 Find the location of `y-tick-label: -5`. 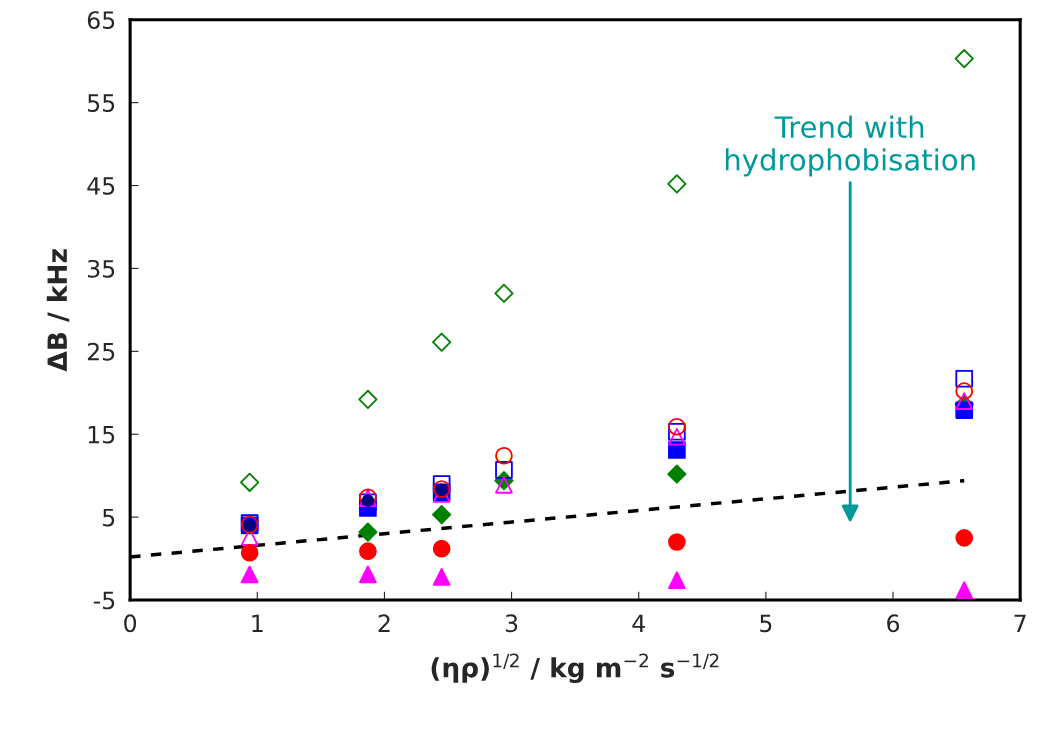

y-tick-label: -5 is located at coordinates (104, 600).